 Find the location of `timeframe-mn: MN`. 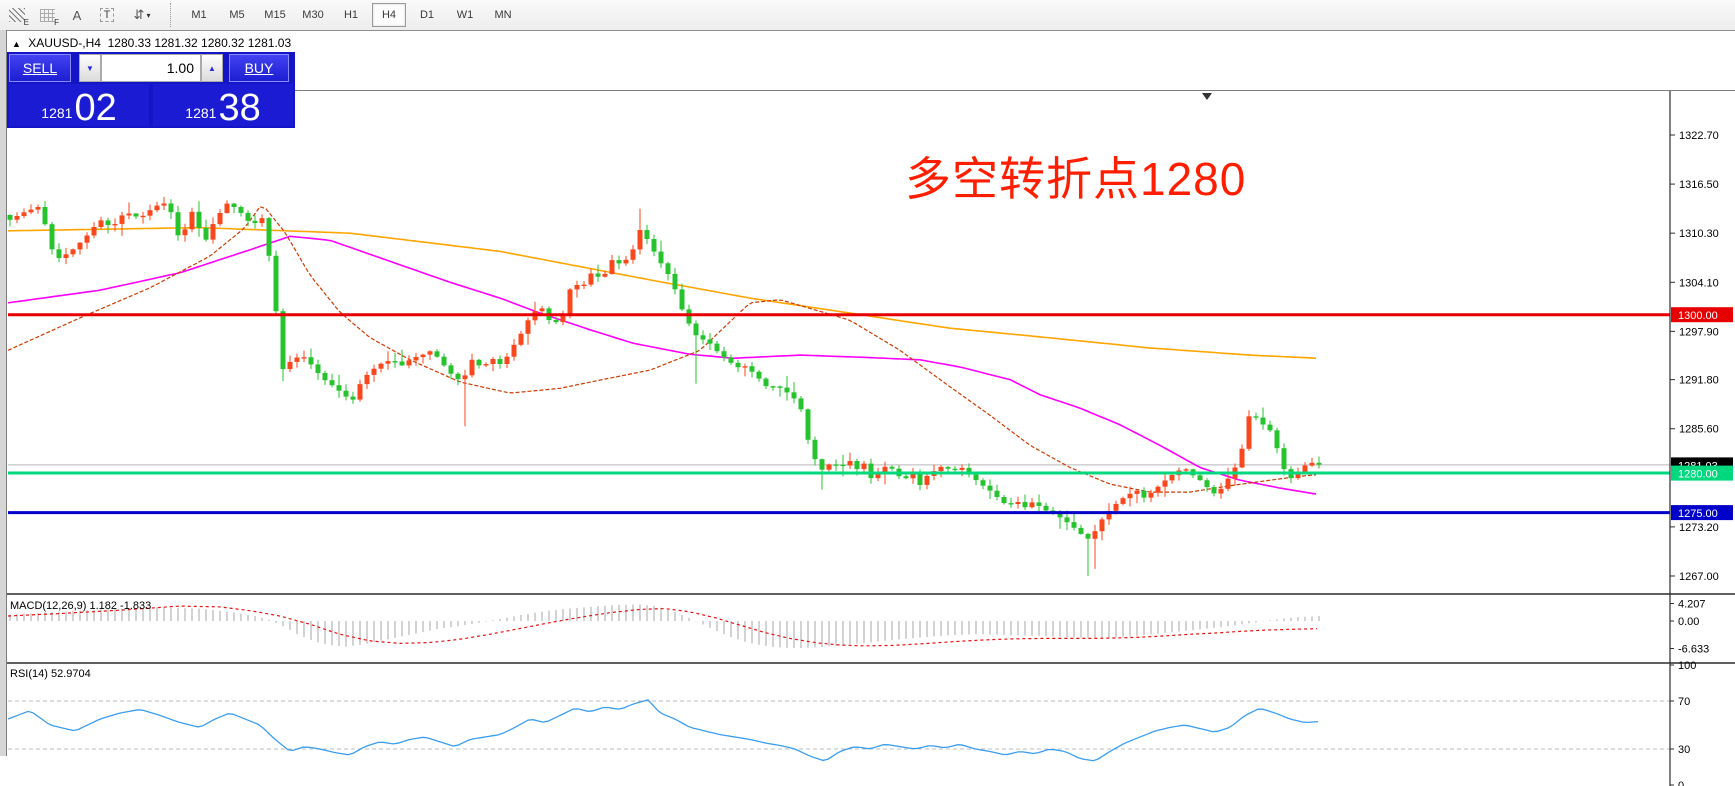

timeframe-mn: MN is located at coordinates (503, 15).